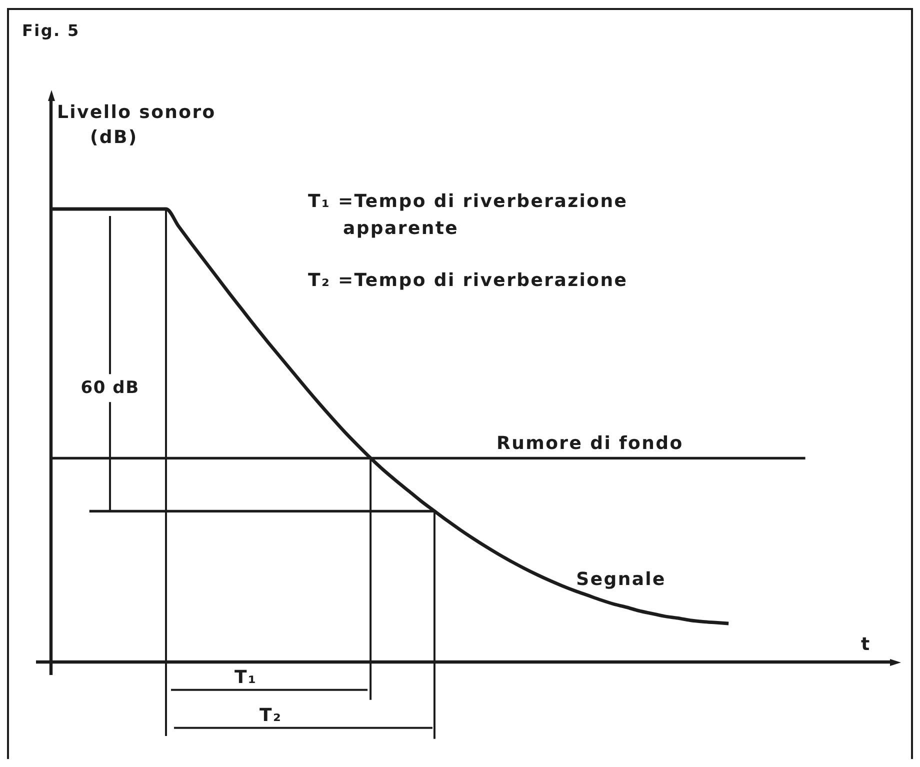 Image resolution: width=920 pixels, height=767 pixels. What do you see at coordinates (621, 579) in the screenshot?
I see `series-label: Segnale` at bounding box center [621, 579].